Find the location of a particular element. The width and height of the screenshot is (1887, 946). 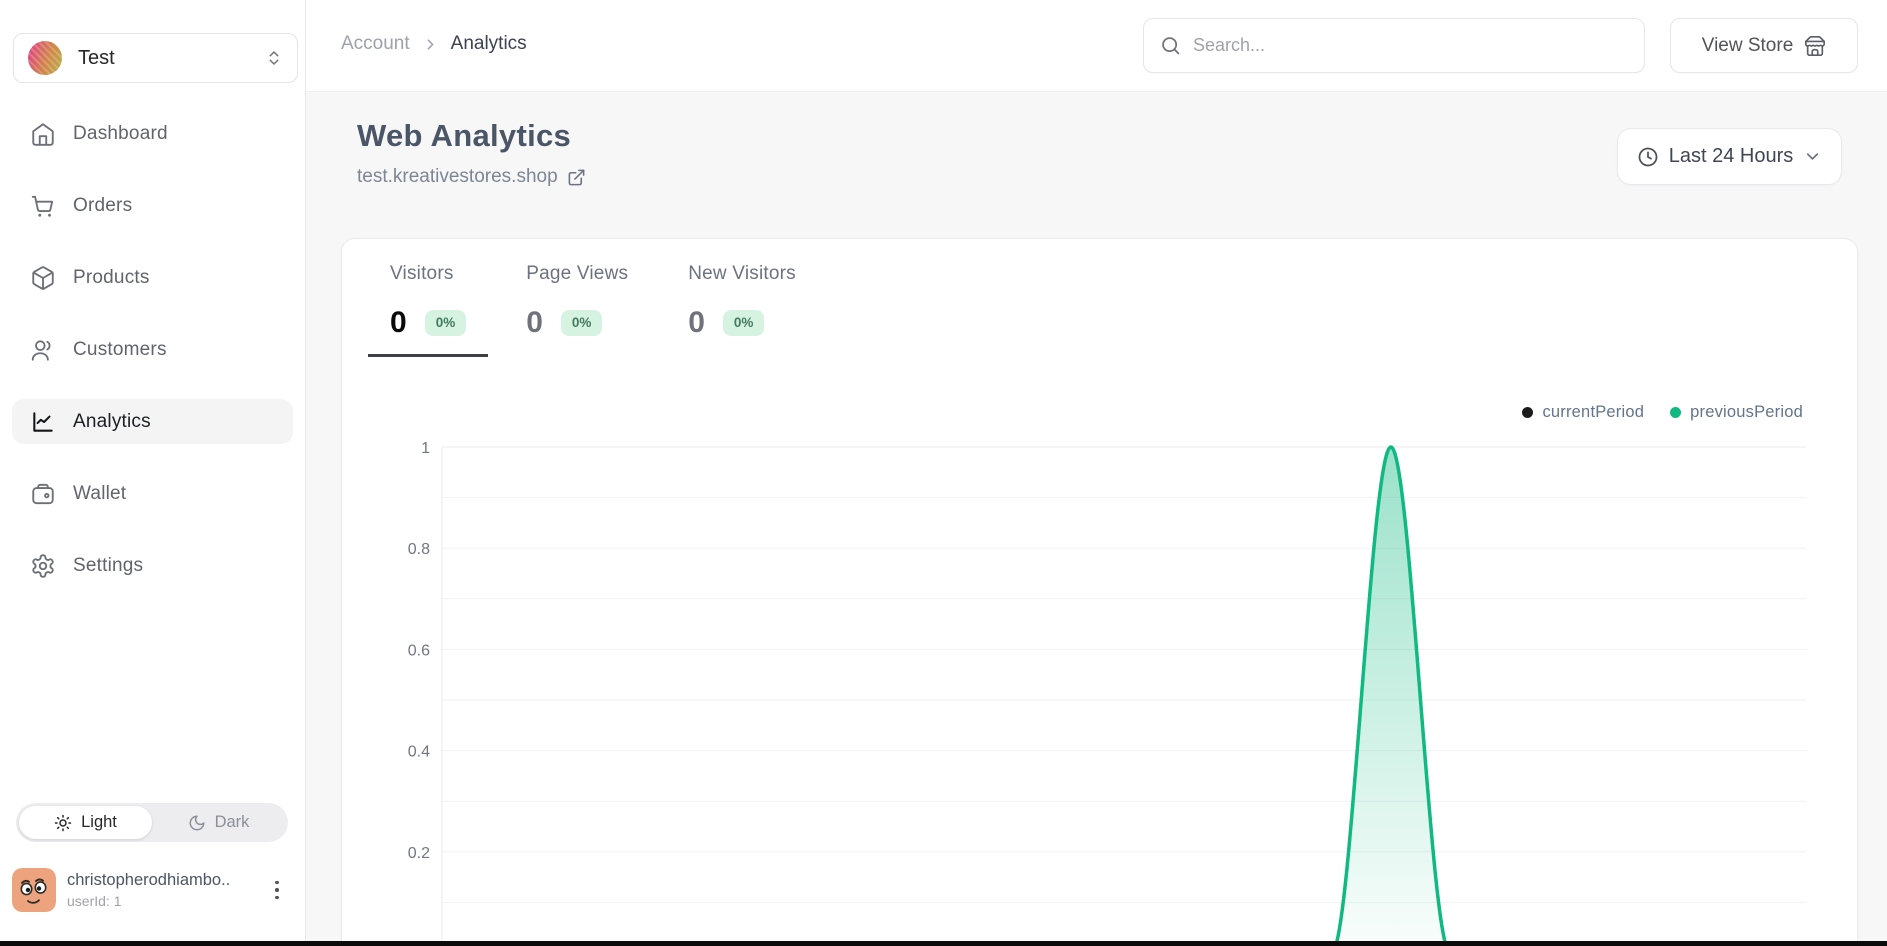

search-box is located at coordinates (1394, 45).